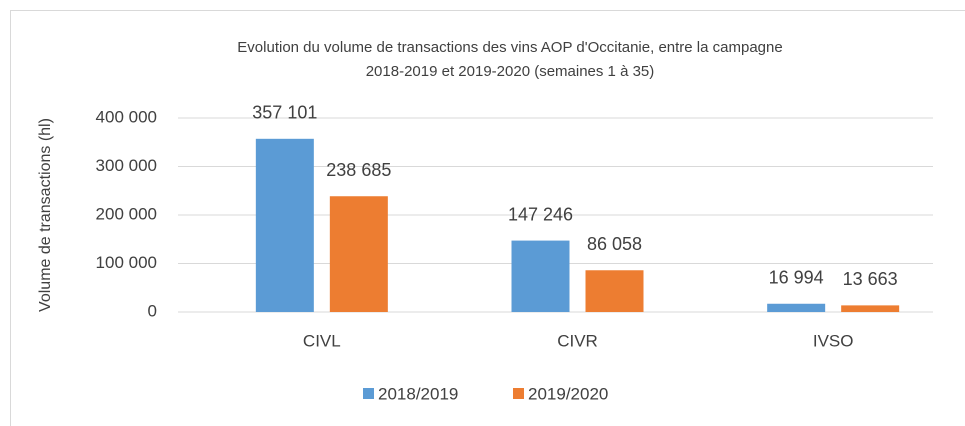  I want to click on x-tick-label: CIVR, so click(577, 340).